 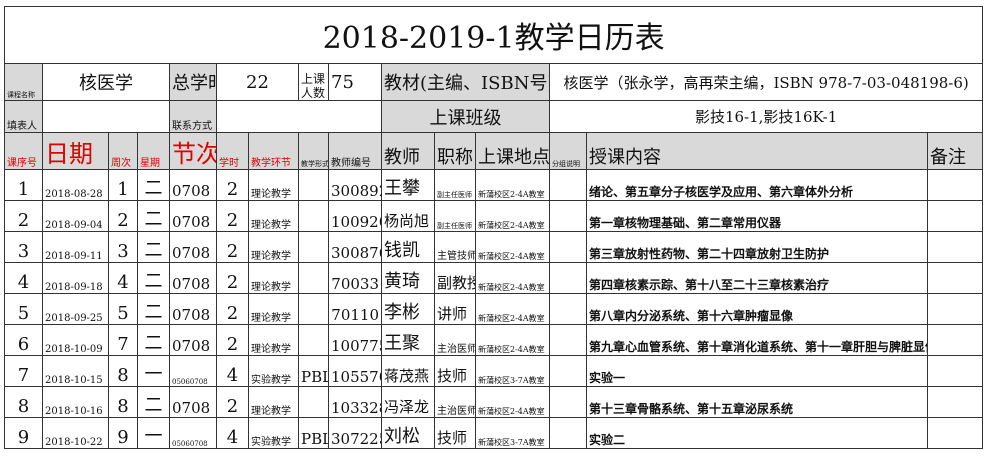 I want to click on cell-no: 3, so click(x=23, y=247).